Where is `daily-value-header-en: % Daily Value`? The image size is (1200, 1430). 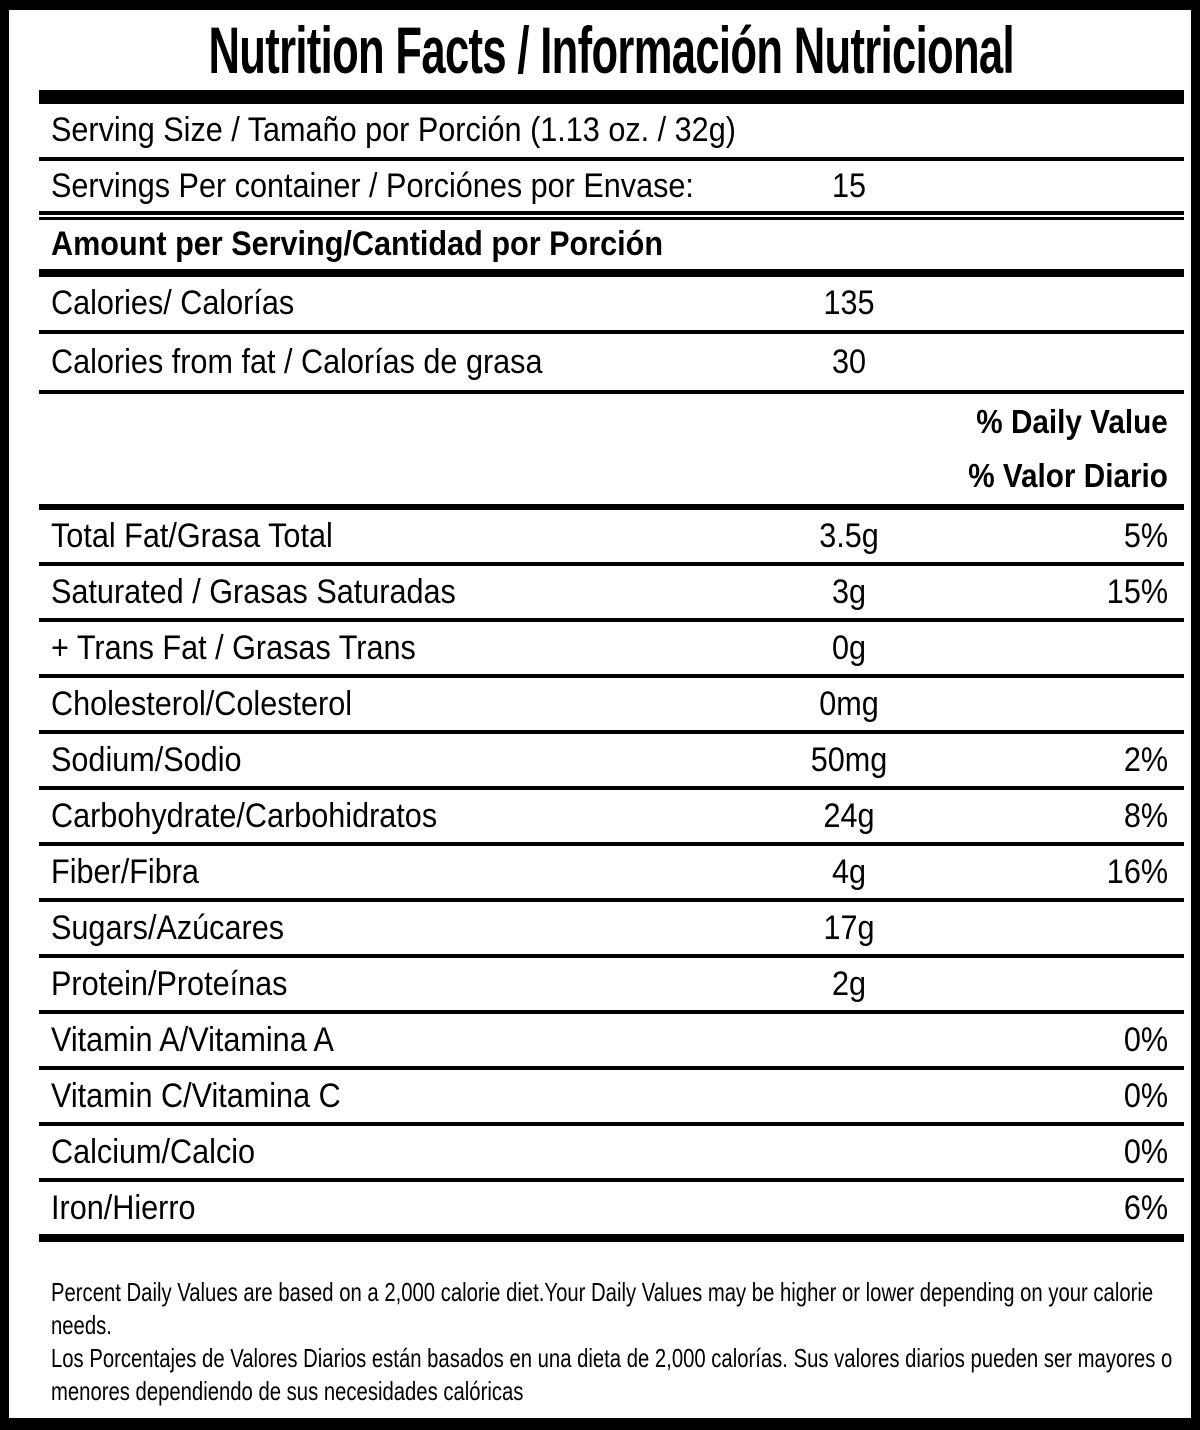 daily-value-header-en: % Daily Value is located at coordinates (1072, 421).